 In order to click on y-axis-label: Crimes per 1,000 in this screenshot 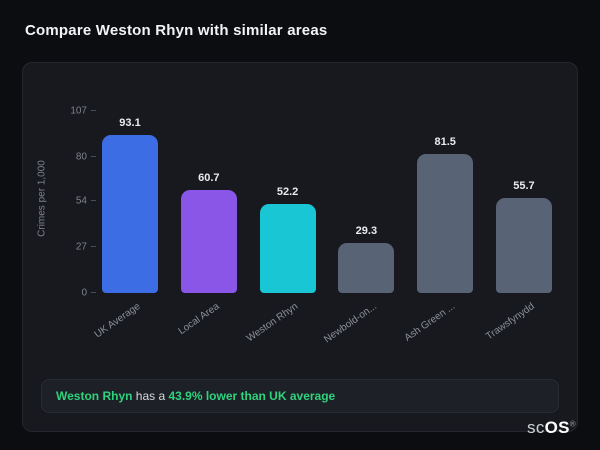, I will do `click(42, 198)`.